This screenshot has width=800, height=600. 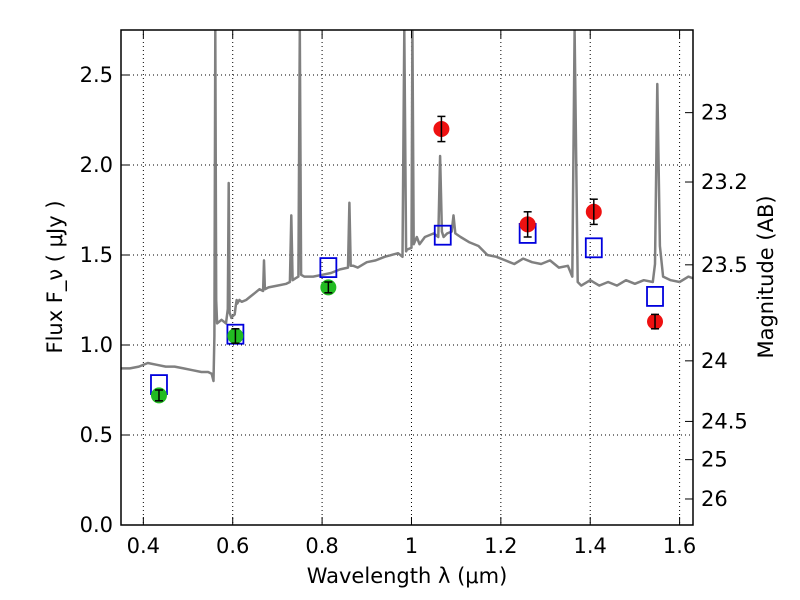 What do you see at coordinates (724, 265) in the screenshot?
I see `magnitude-tick-label: 23.5` at bounding box center [724, 265].